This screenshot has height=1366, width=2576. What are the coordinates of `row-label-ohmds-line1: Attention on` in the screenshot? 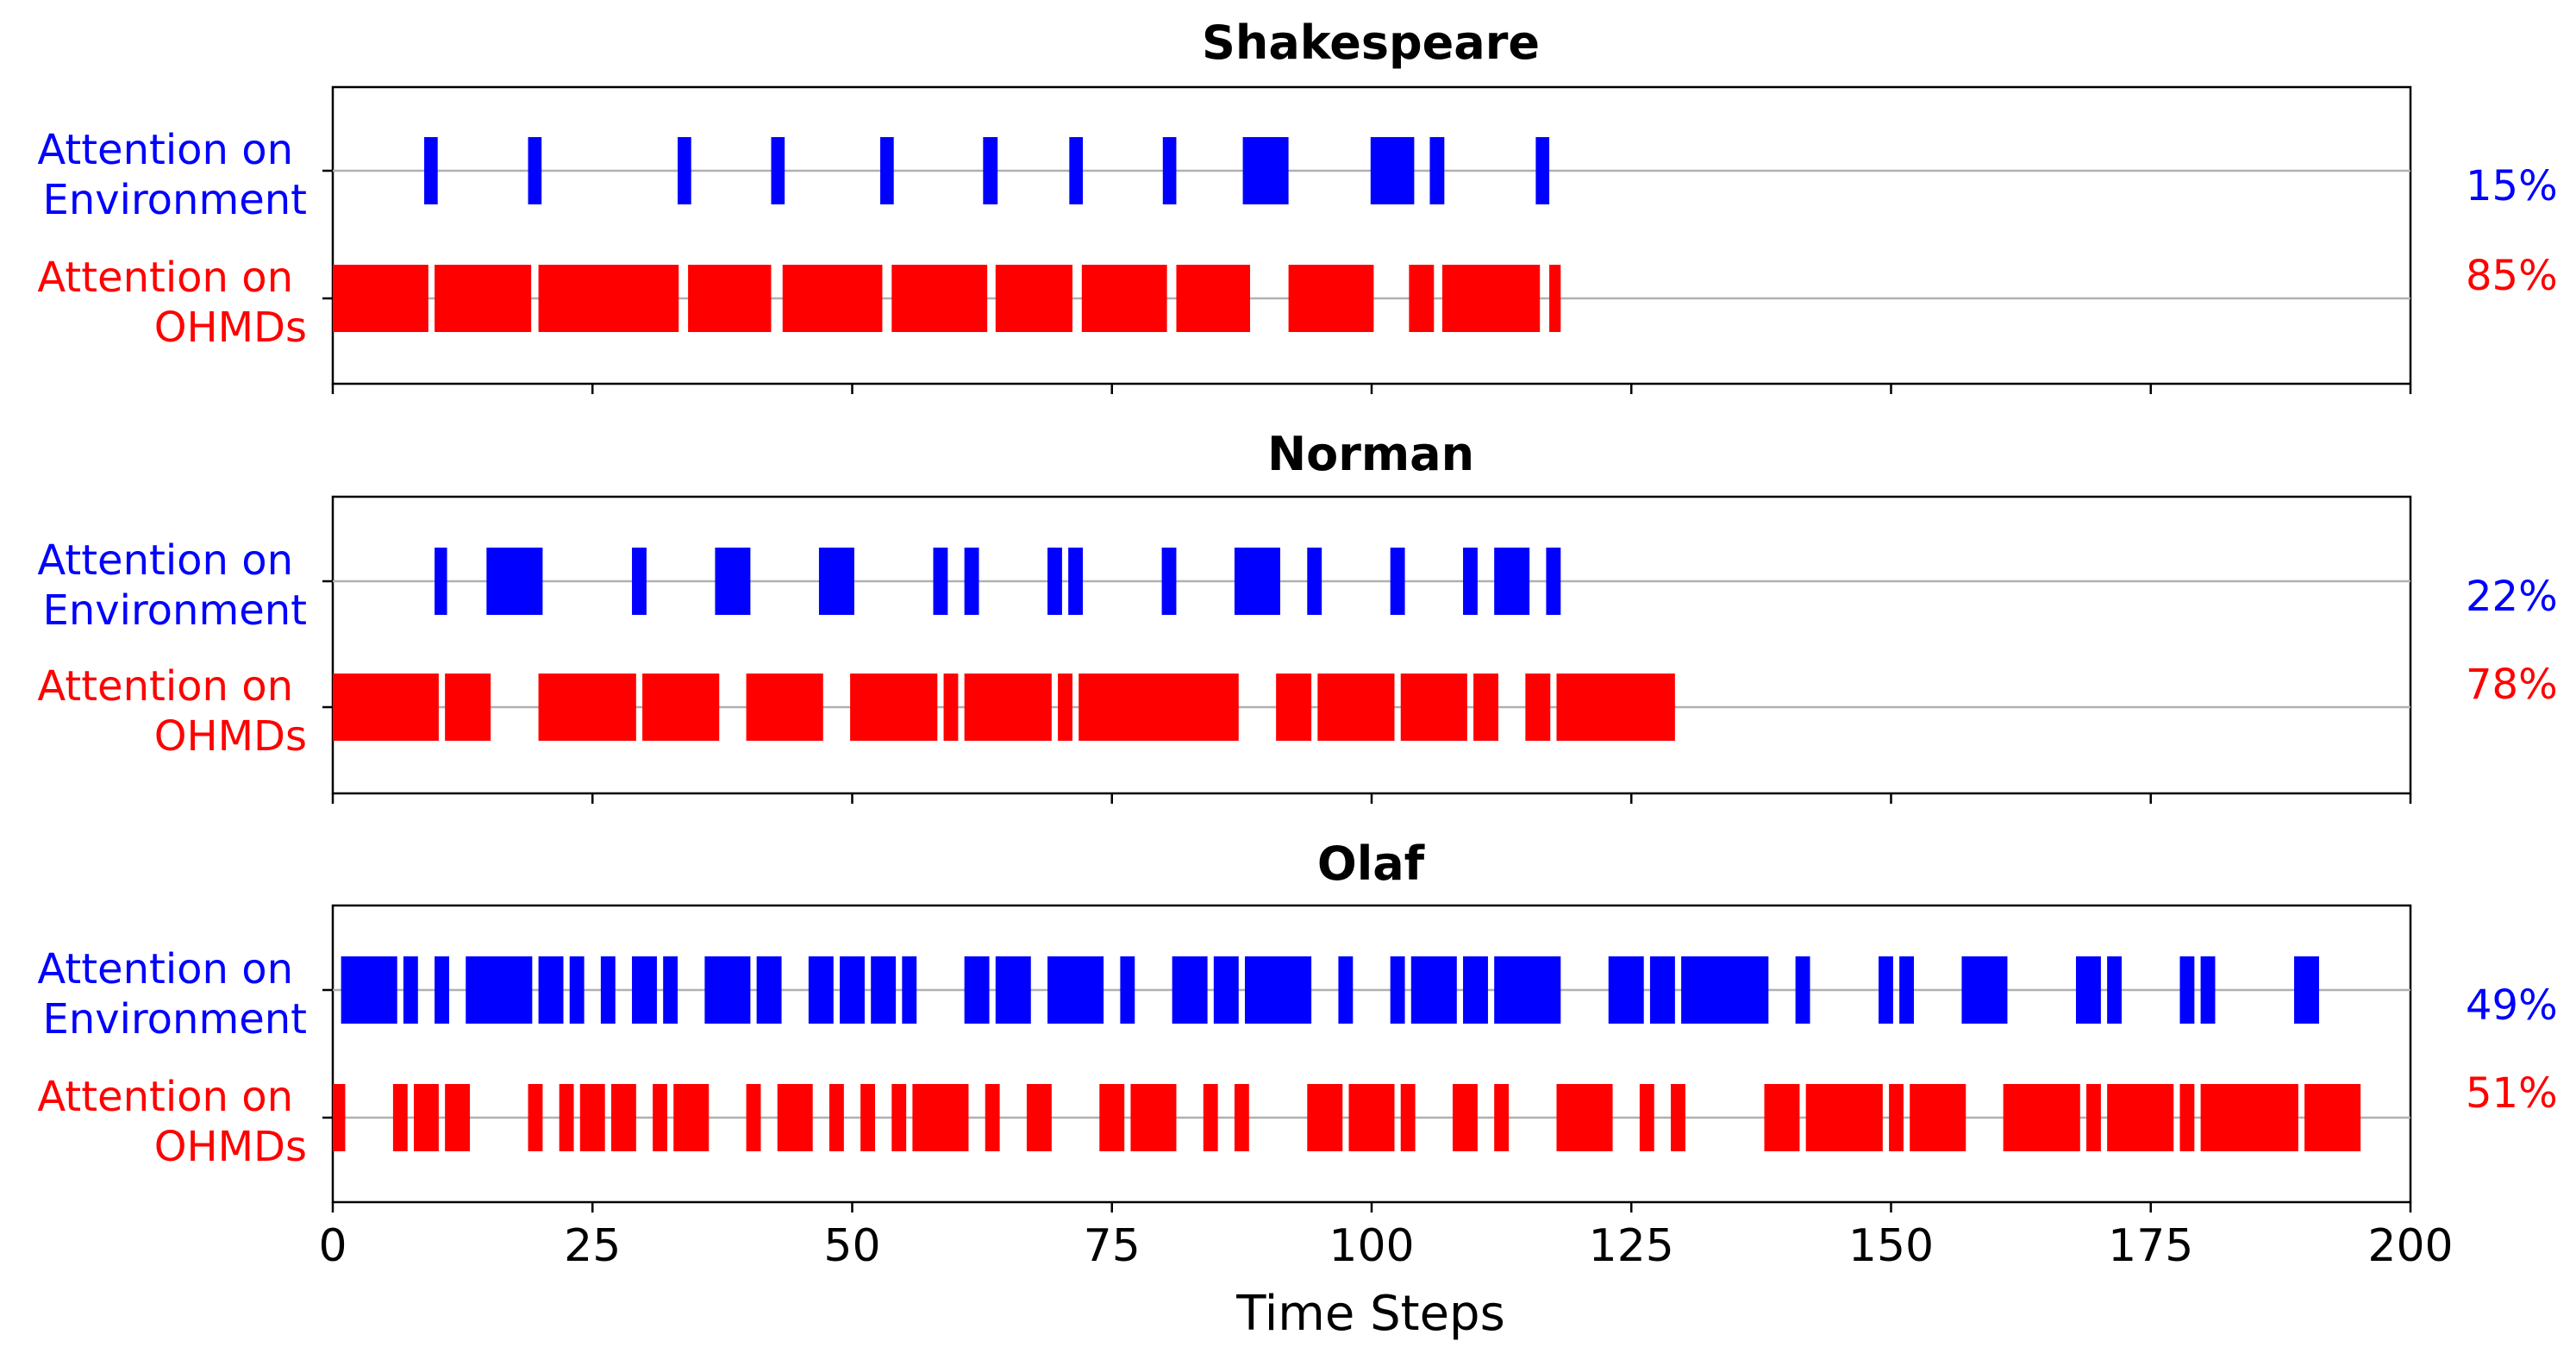 It's located at (165, 278).